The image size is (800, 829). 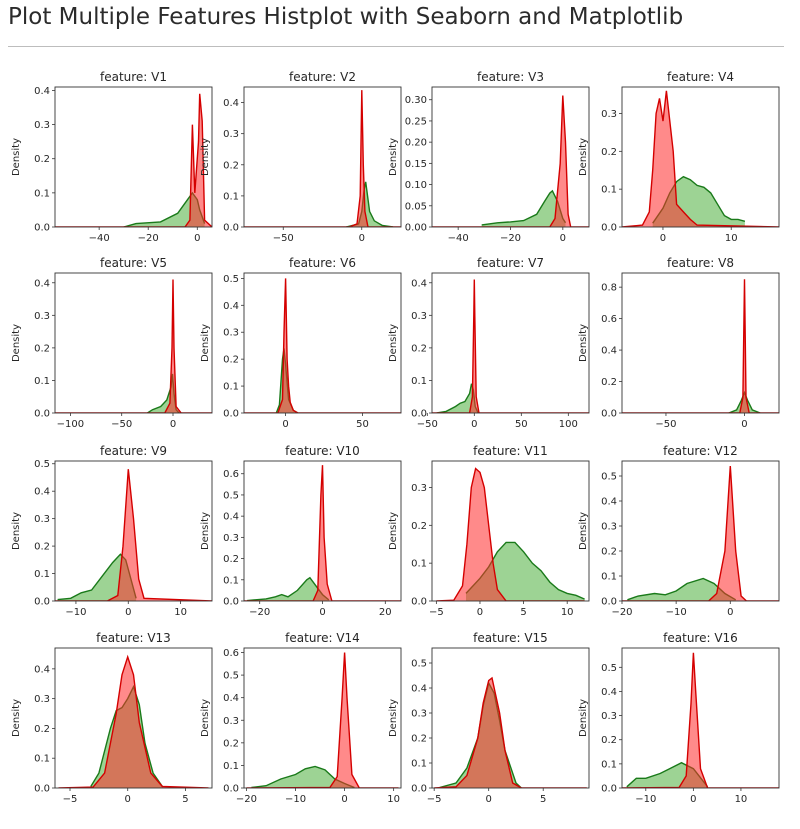 I want to click on subplot-title: feature: V4, so click(x=700, y=77).